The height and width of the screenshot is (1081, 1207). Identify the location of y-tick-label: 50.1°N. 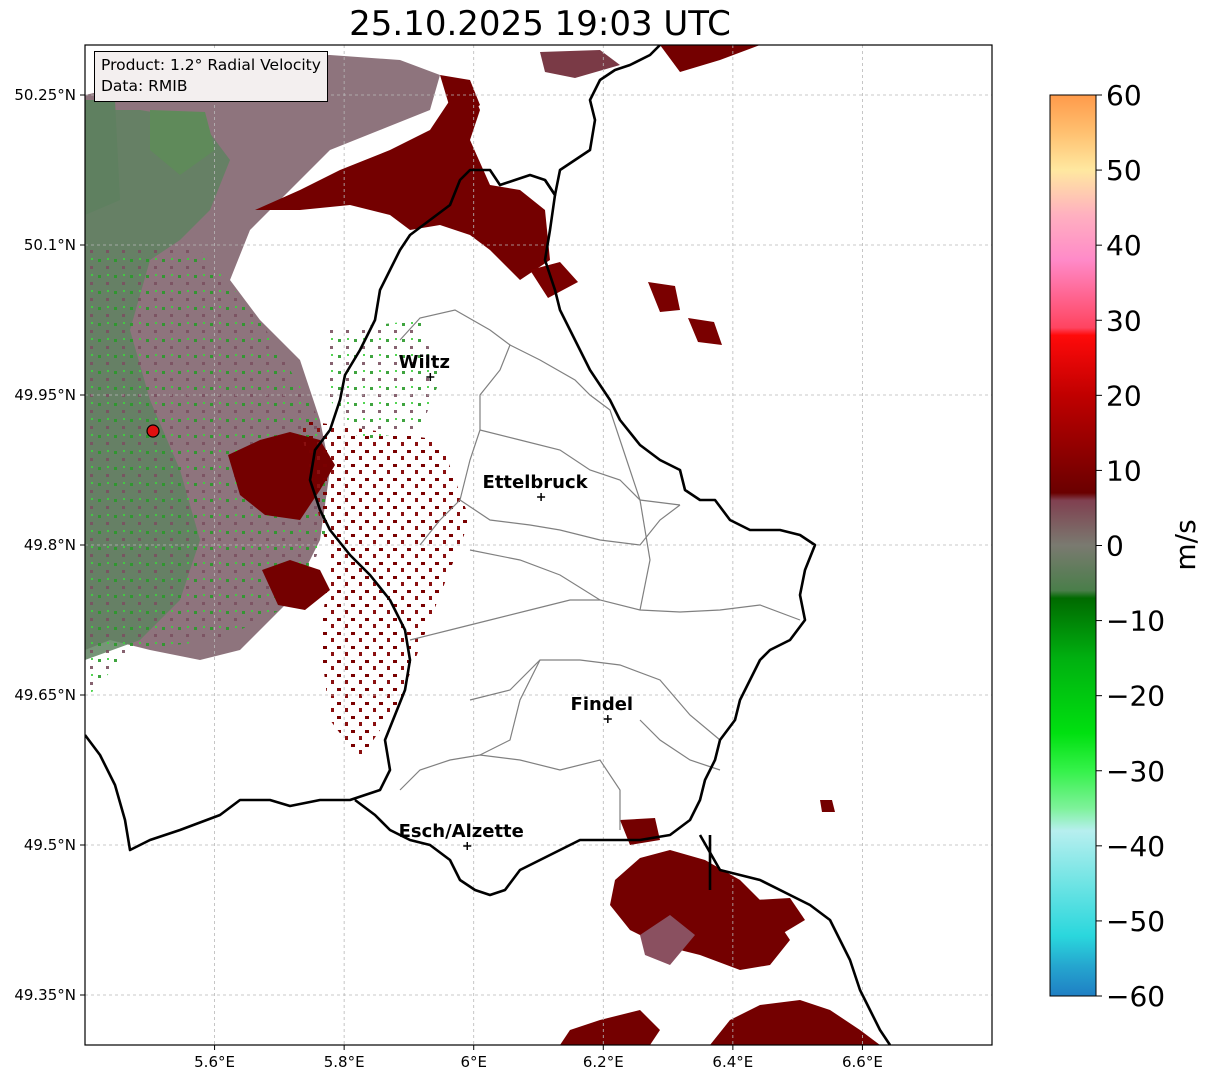
(50, 245).